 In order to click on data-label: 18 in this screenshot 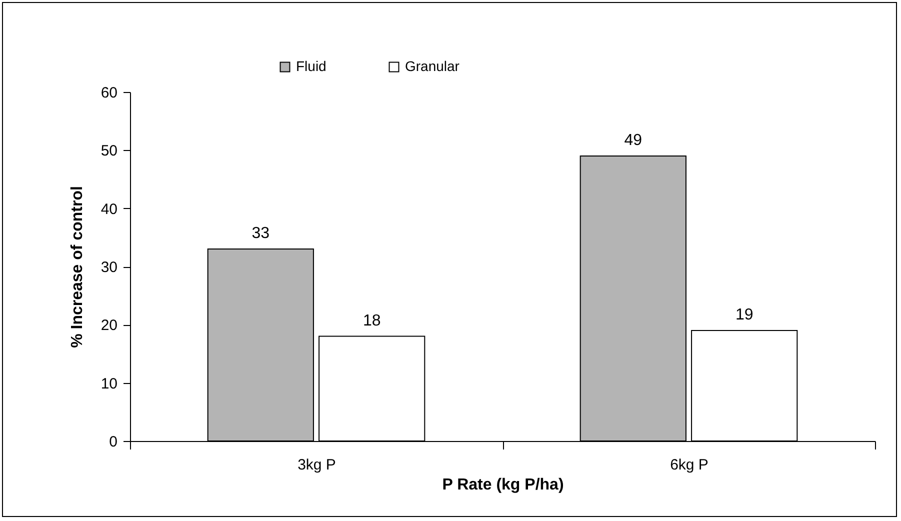, I will do `click(371, 321)`.